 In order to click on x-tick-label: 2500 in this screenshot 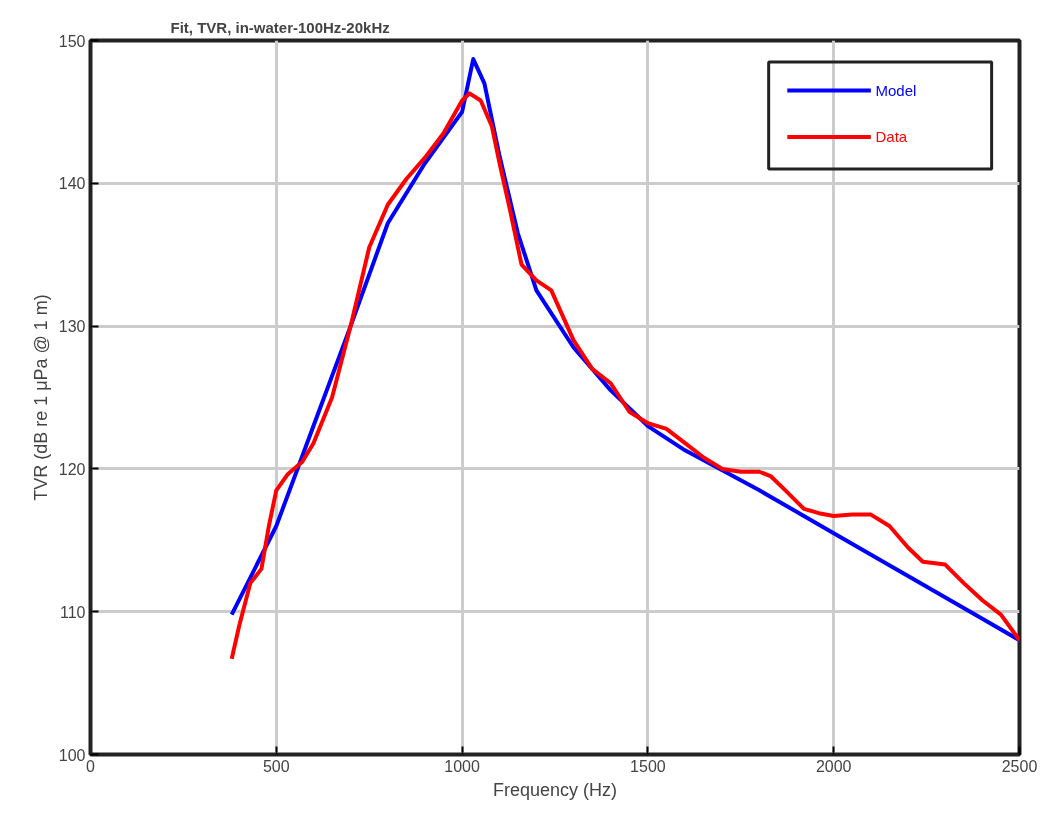, I will do `click(1019, 766)`.